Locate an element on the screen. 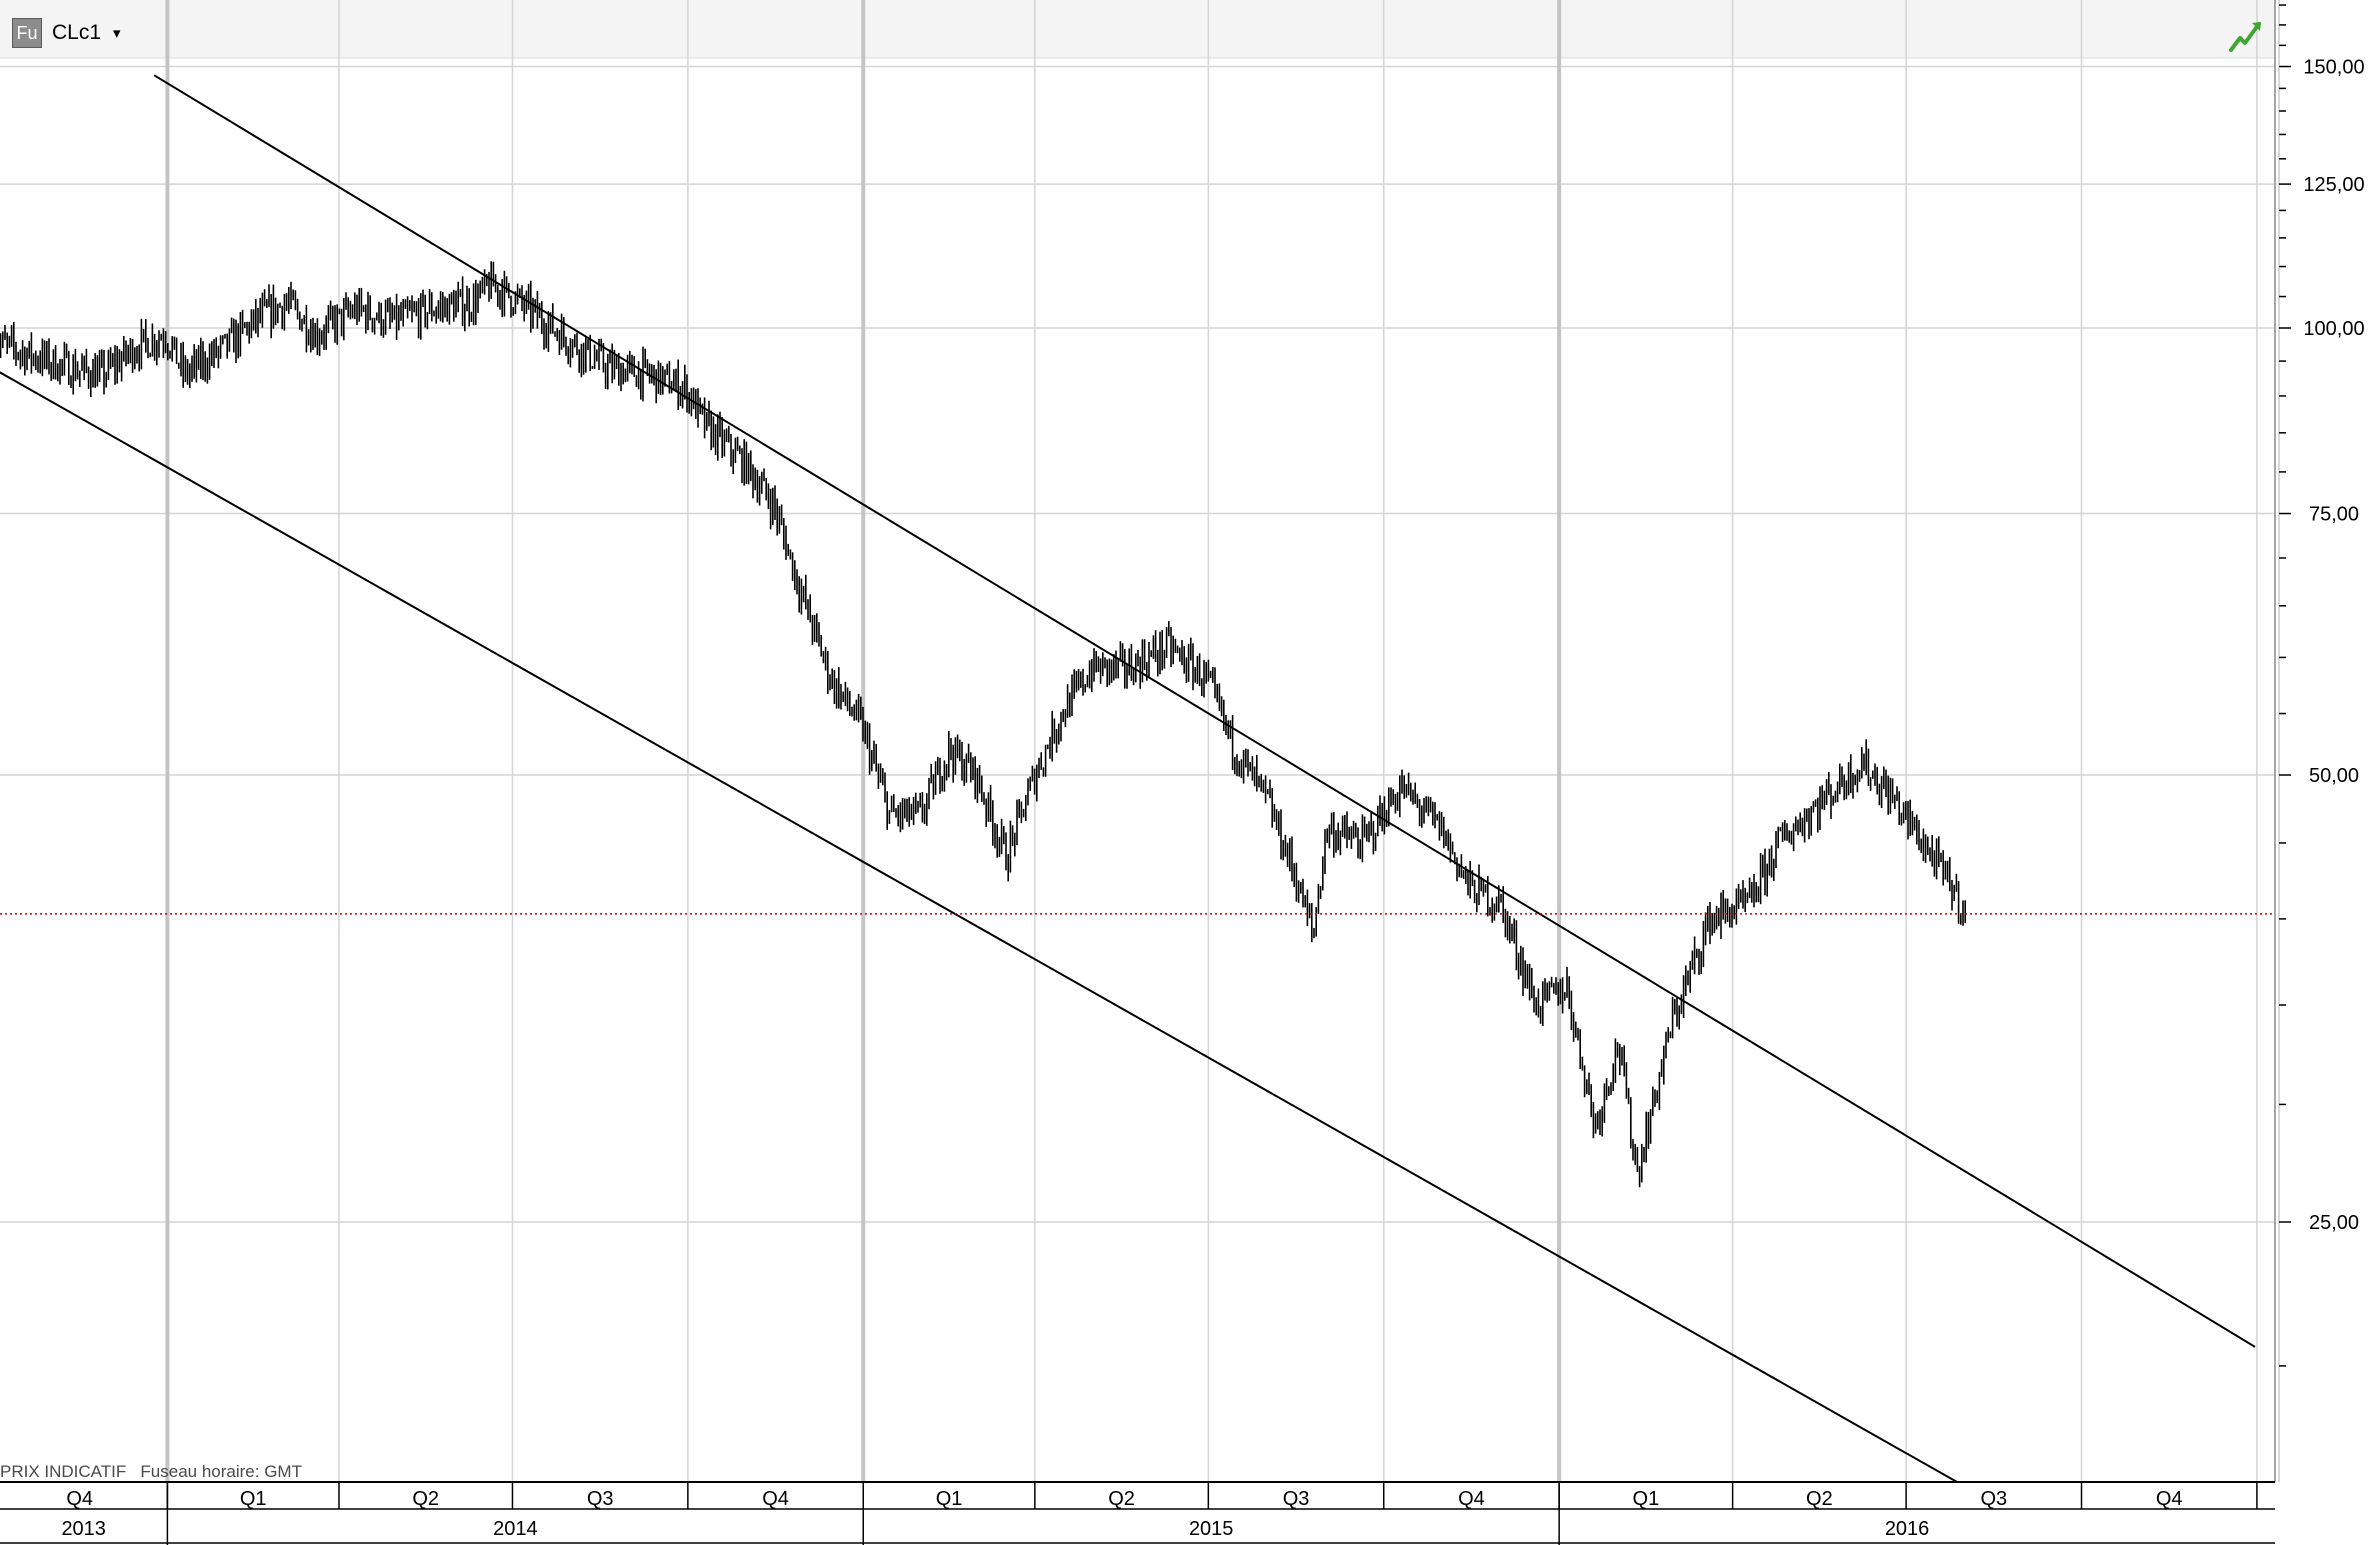 The image size is (2380, 1545). instrument-ric: CLc1 is located at coordinates (77, 32).